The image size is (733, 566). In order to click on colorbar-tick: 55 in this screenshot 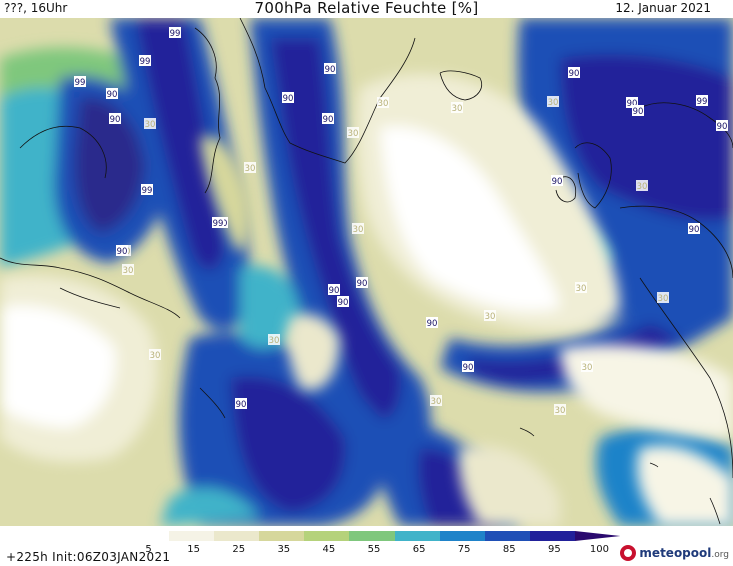, I will do `click(374, 549)`.